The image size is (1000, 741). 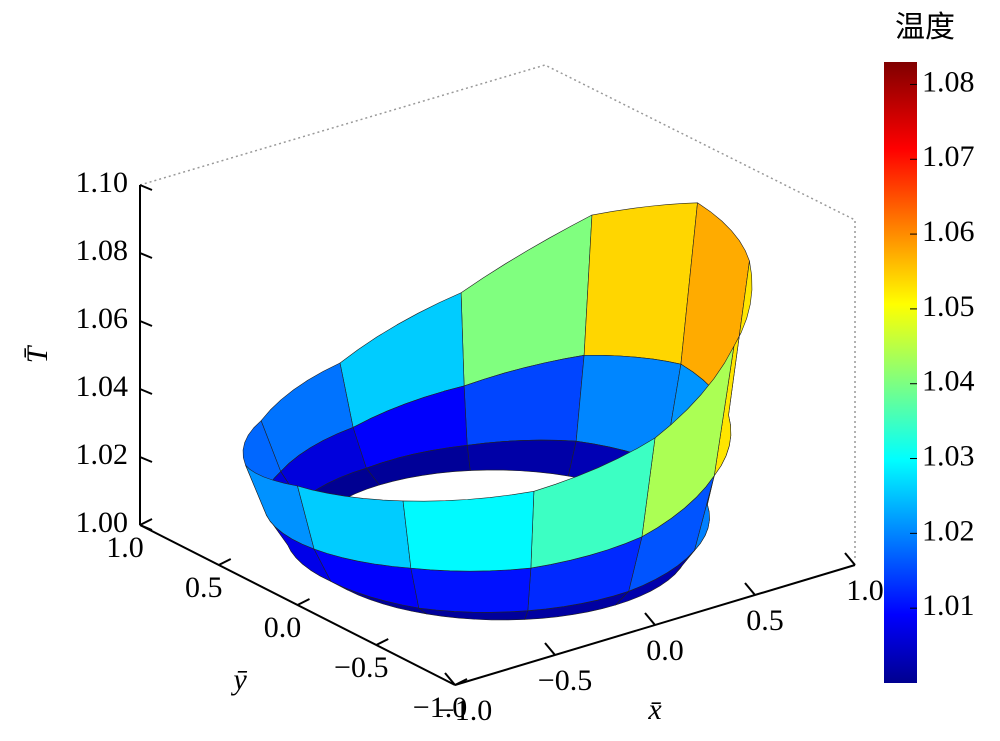 I want to click on x-axis-label: x̄, so click(x=654, y=709).